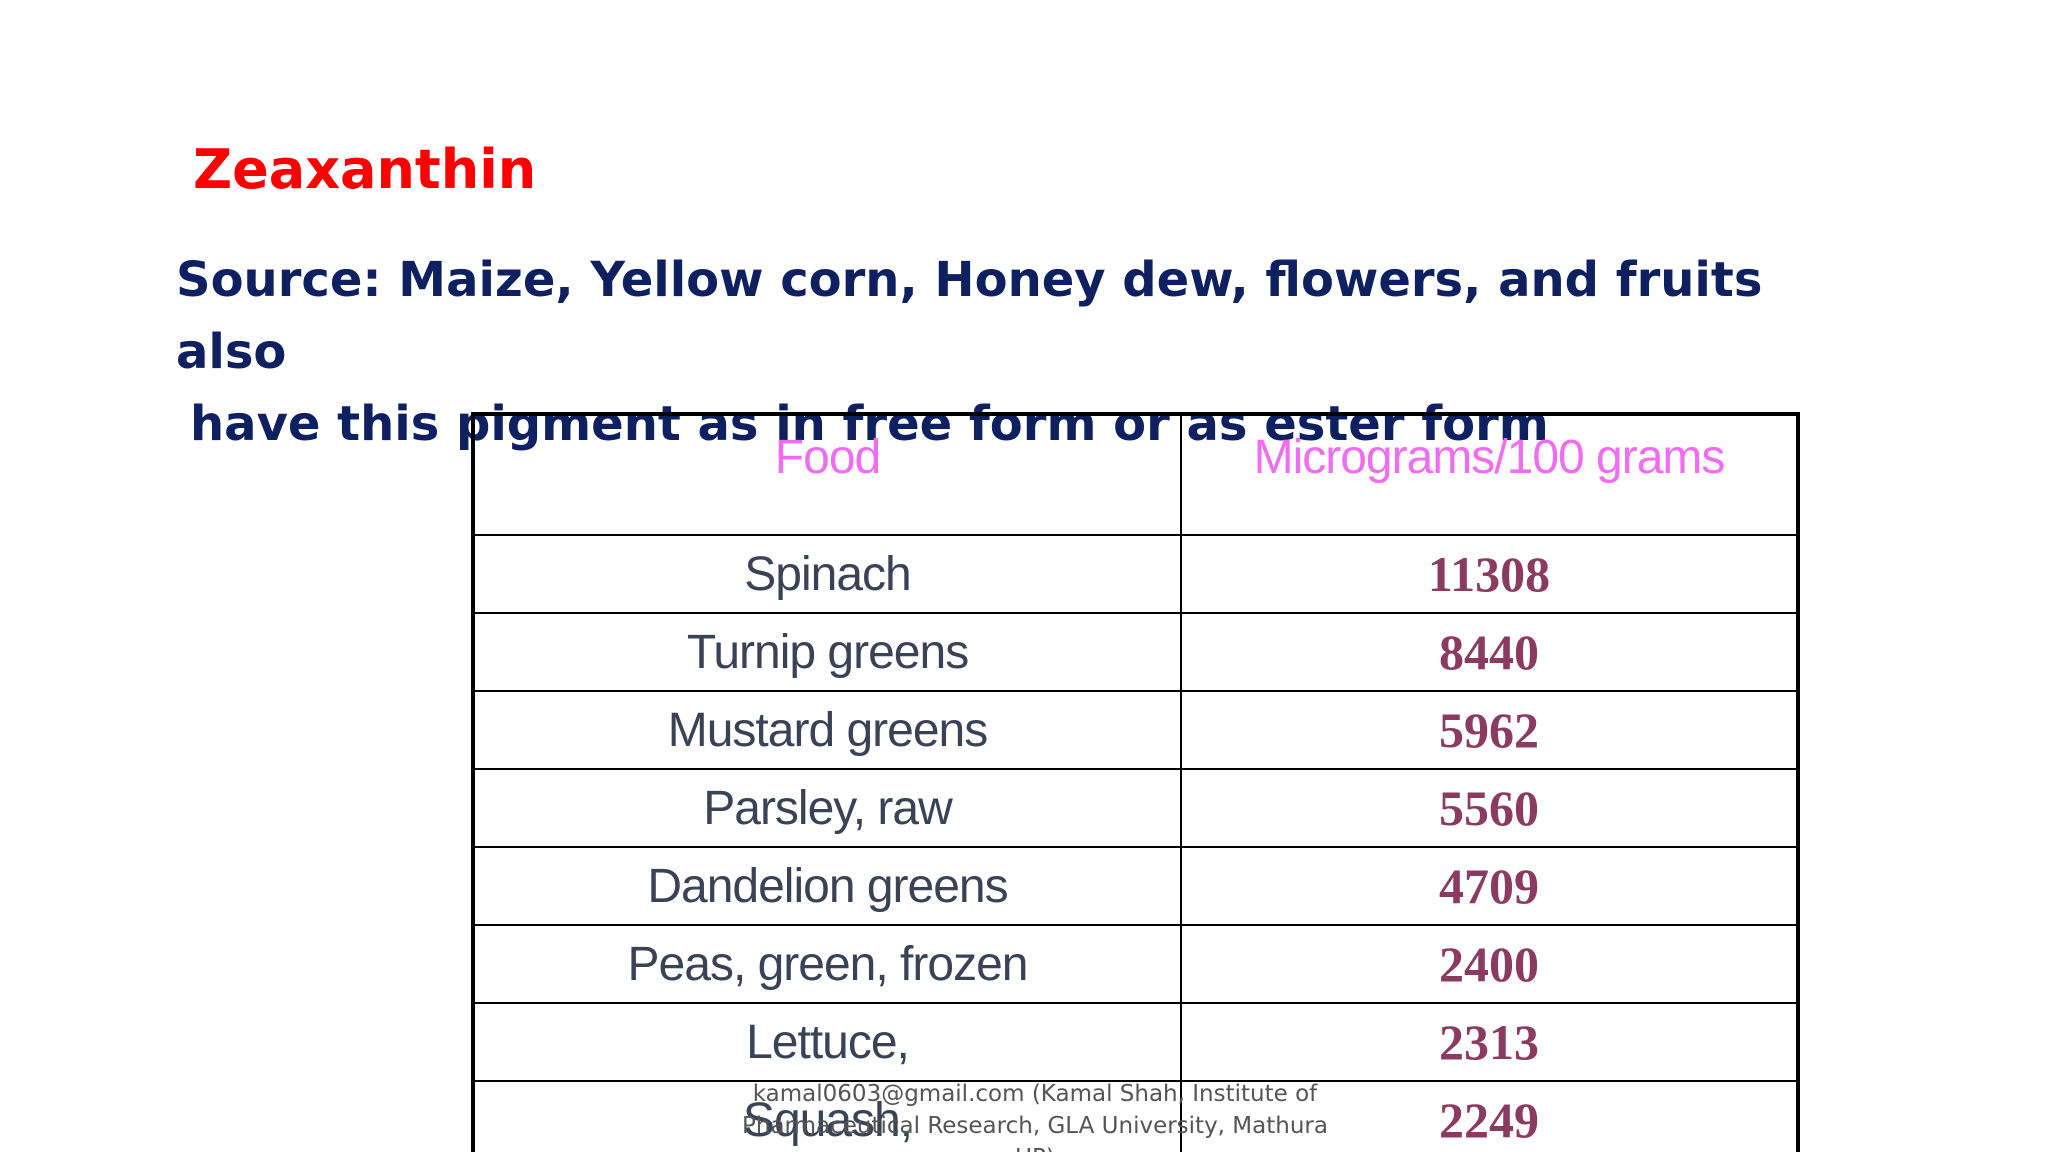 This screenshot has width=2048, height=1152. What do you see at coordinates (827, 474) in the screenshot?
I see `header-food: Food` at bounding box center [827, 474].